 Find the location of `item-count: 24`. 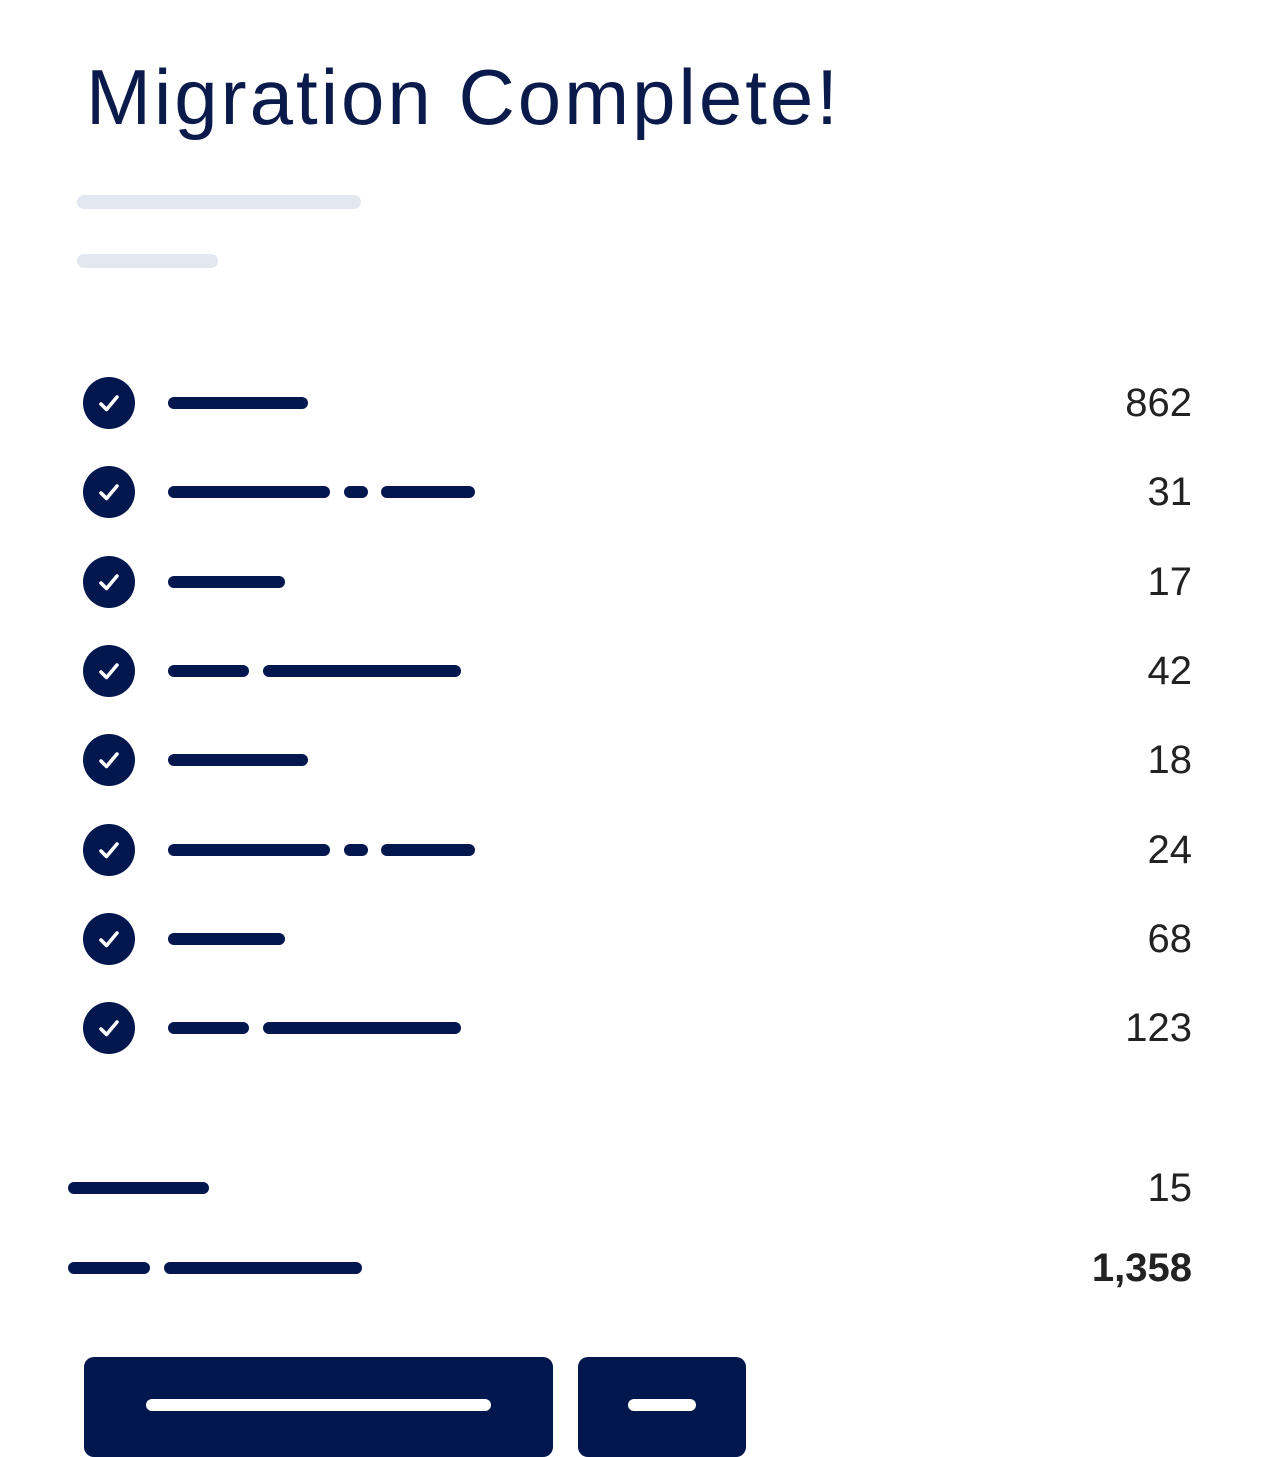

item-count: 24 is located at coordinates (1170, 849).